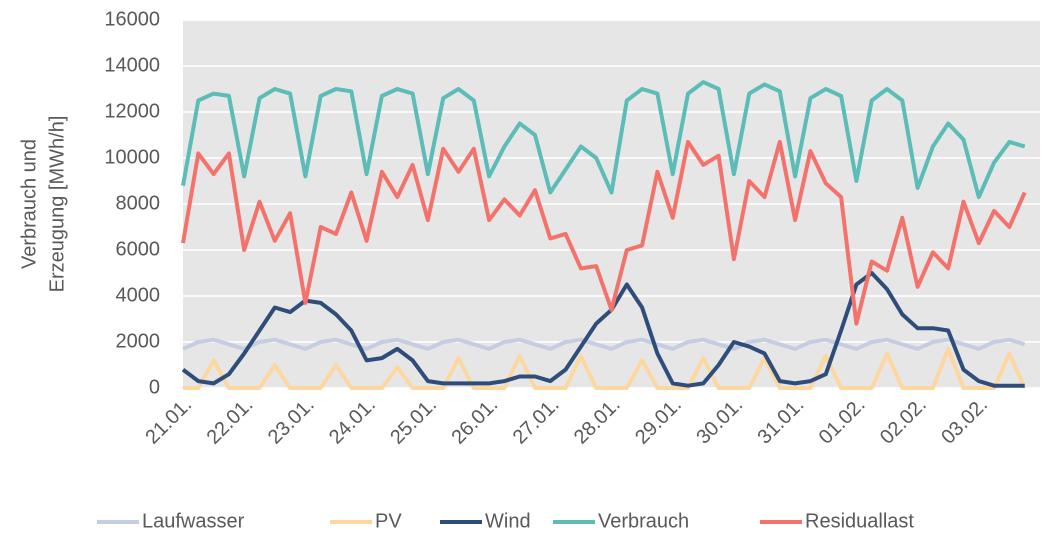  Describe the element at coordinates (413, 421) in the screenshot. I see `x-tick-label: 25.01.` at that location.